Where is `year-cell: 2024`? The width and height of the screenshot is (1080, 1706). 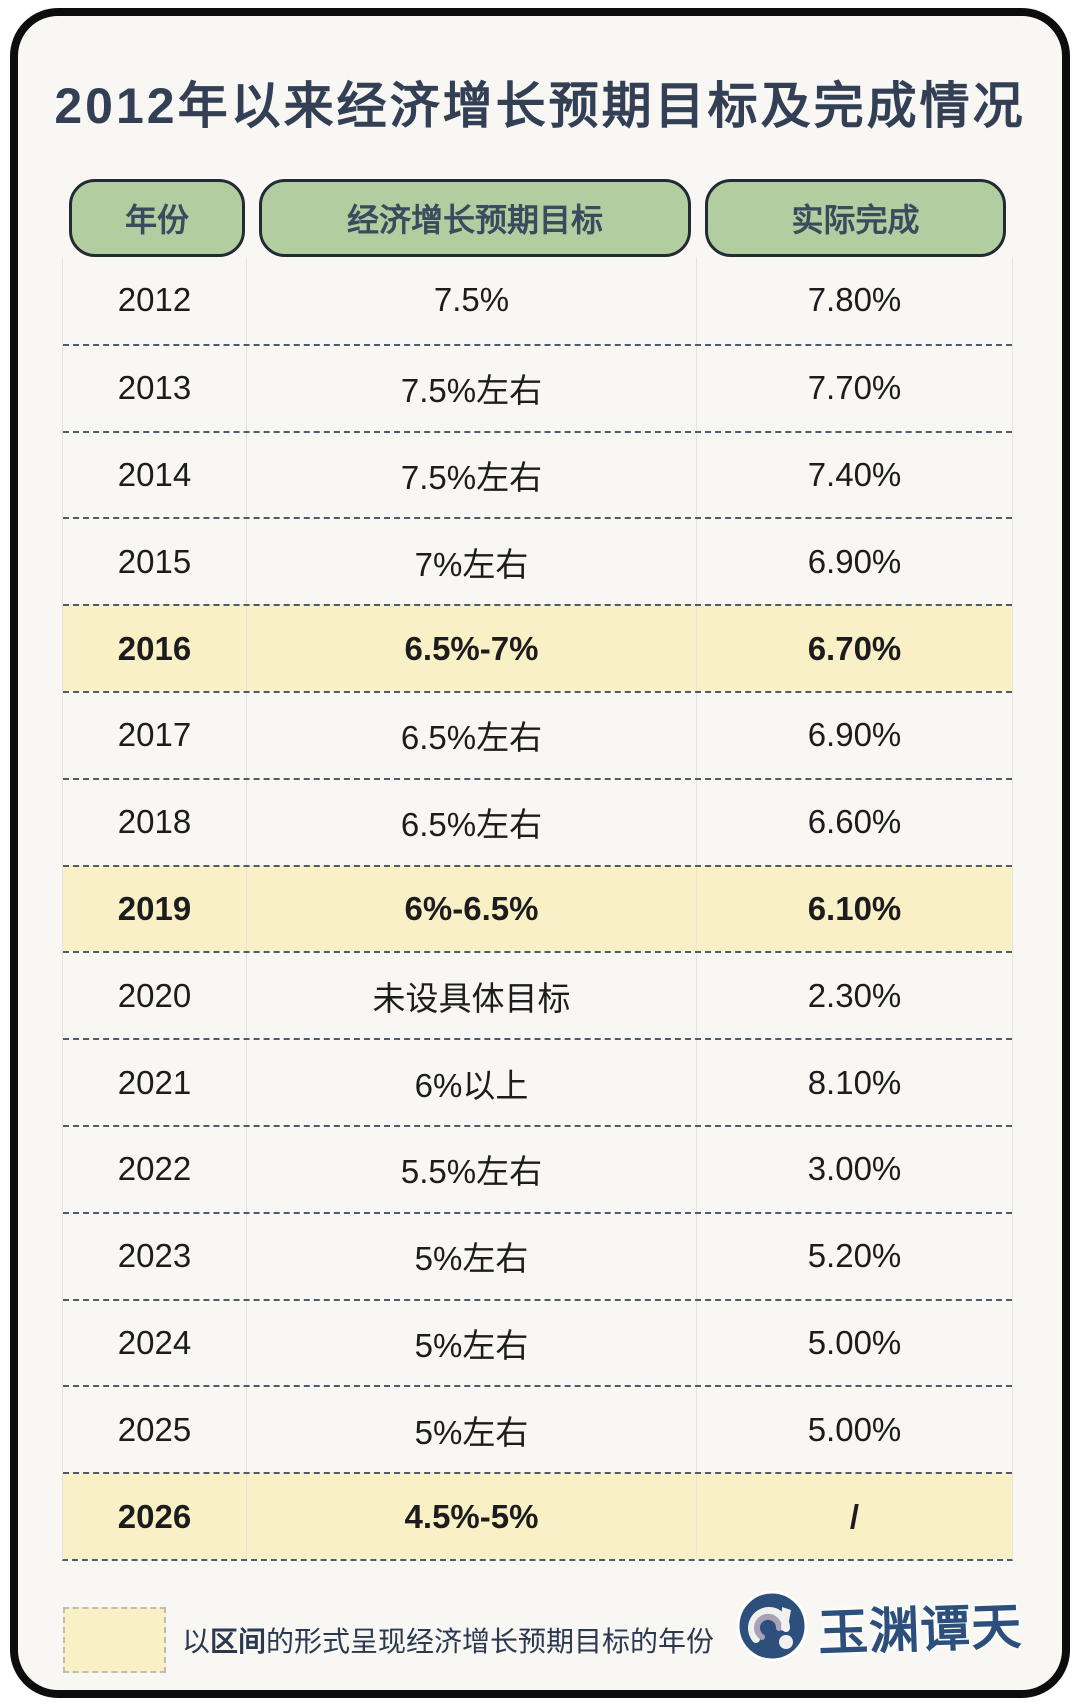 year-cell: 2024 is located at coordinates (155, 1343).